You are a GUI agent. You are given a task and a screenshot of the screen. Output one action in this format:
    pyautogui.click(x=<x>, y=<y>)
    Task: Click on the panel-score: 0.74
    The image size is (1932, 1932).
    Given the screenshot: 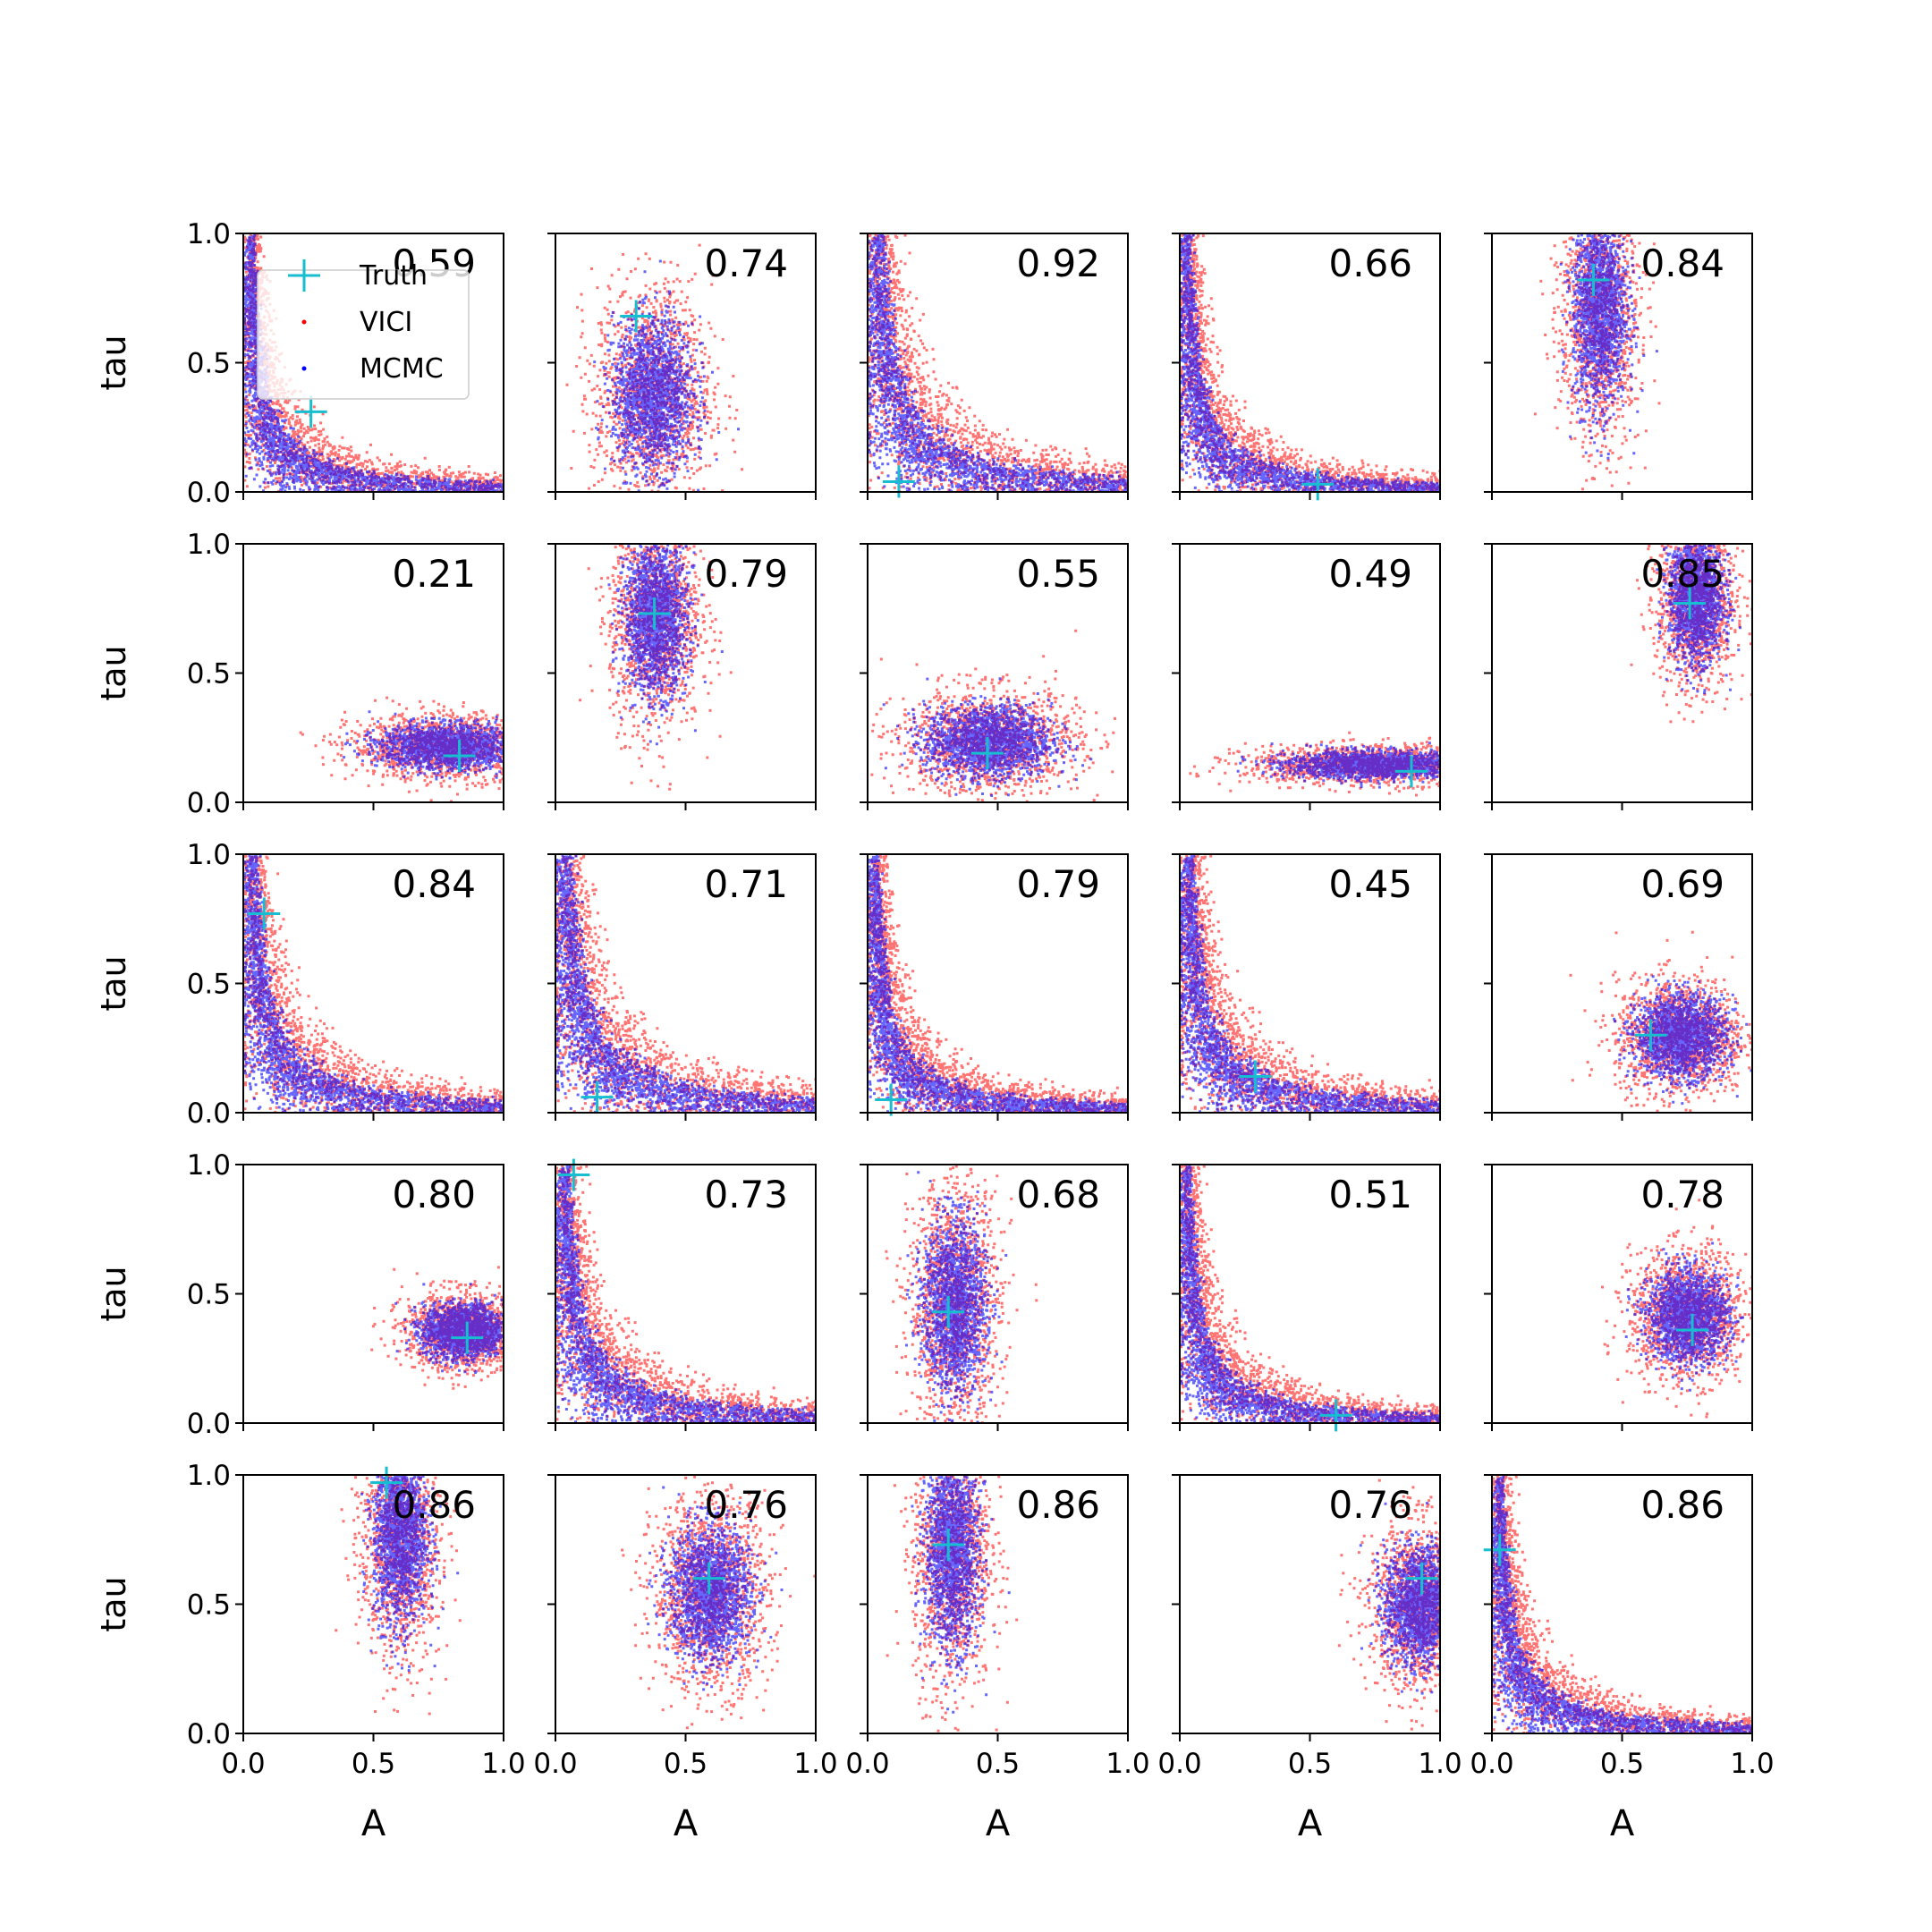 What is the action you would take?
    pyautogui.click(x=746, y=263)
    